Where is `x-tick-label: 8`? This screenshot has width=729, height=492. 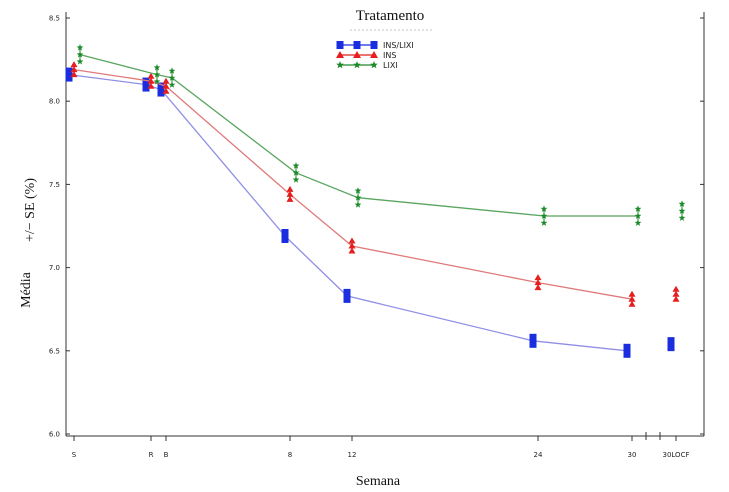 x-tick-label: 8 is located at coordinates (290, 455).